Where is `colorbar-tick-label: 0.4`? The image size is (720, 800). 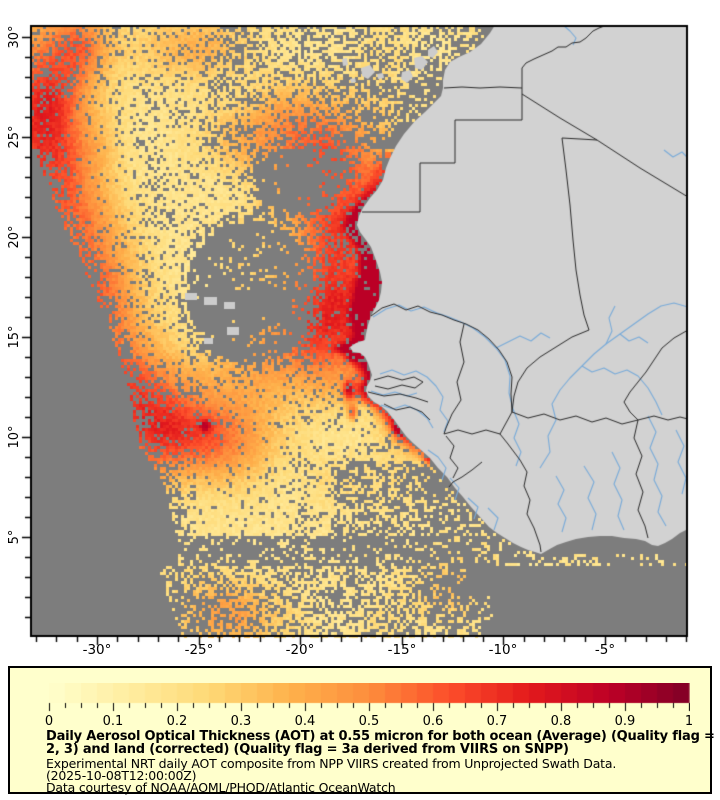
colorbar-tick-label: 0.4 is located at coordinates (305, 721).